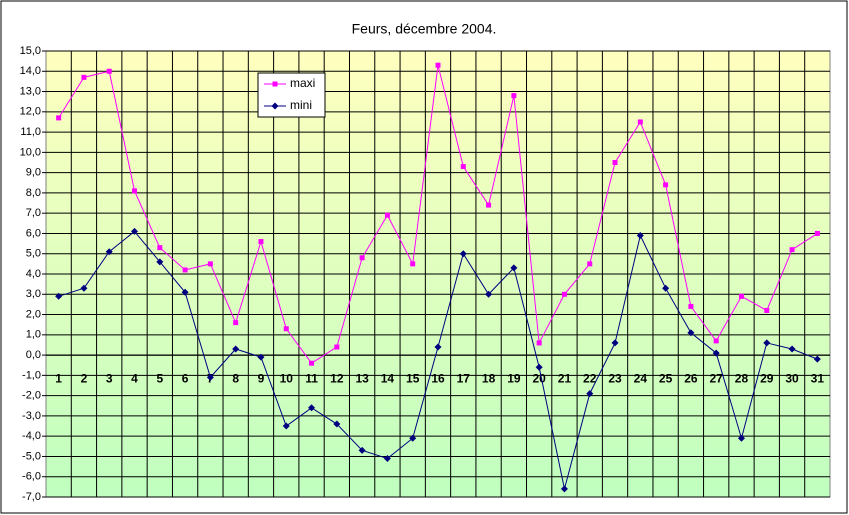  What do you see at coordinates (565, 378) in the screenshot?
I see `x-tick-label: 21` at bounding box center [565, 378].